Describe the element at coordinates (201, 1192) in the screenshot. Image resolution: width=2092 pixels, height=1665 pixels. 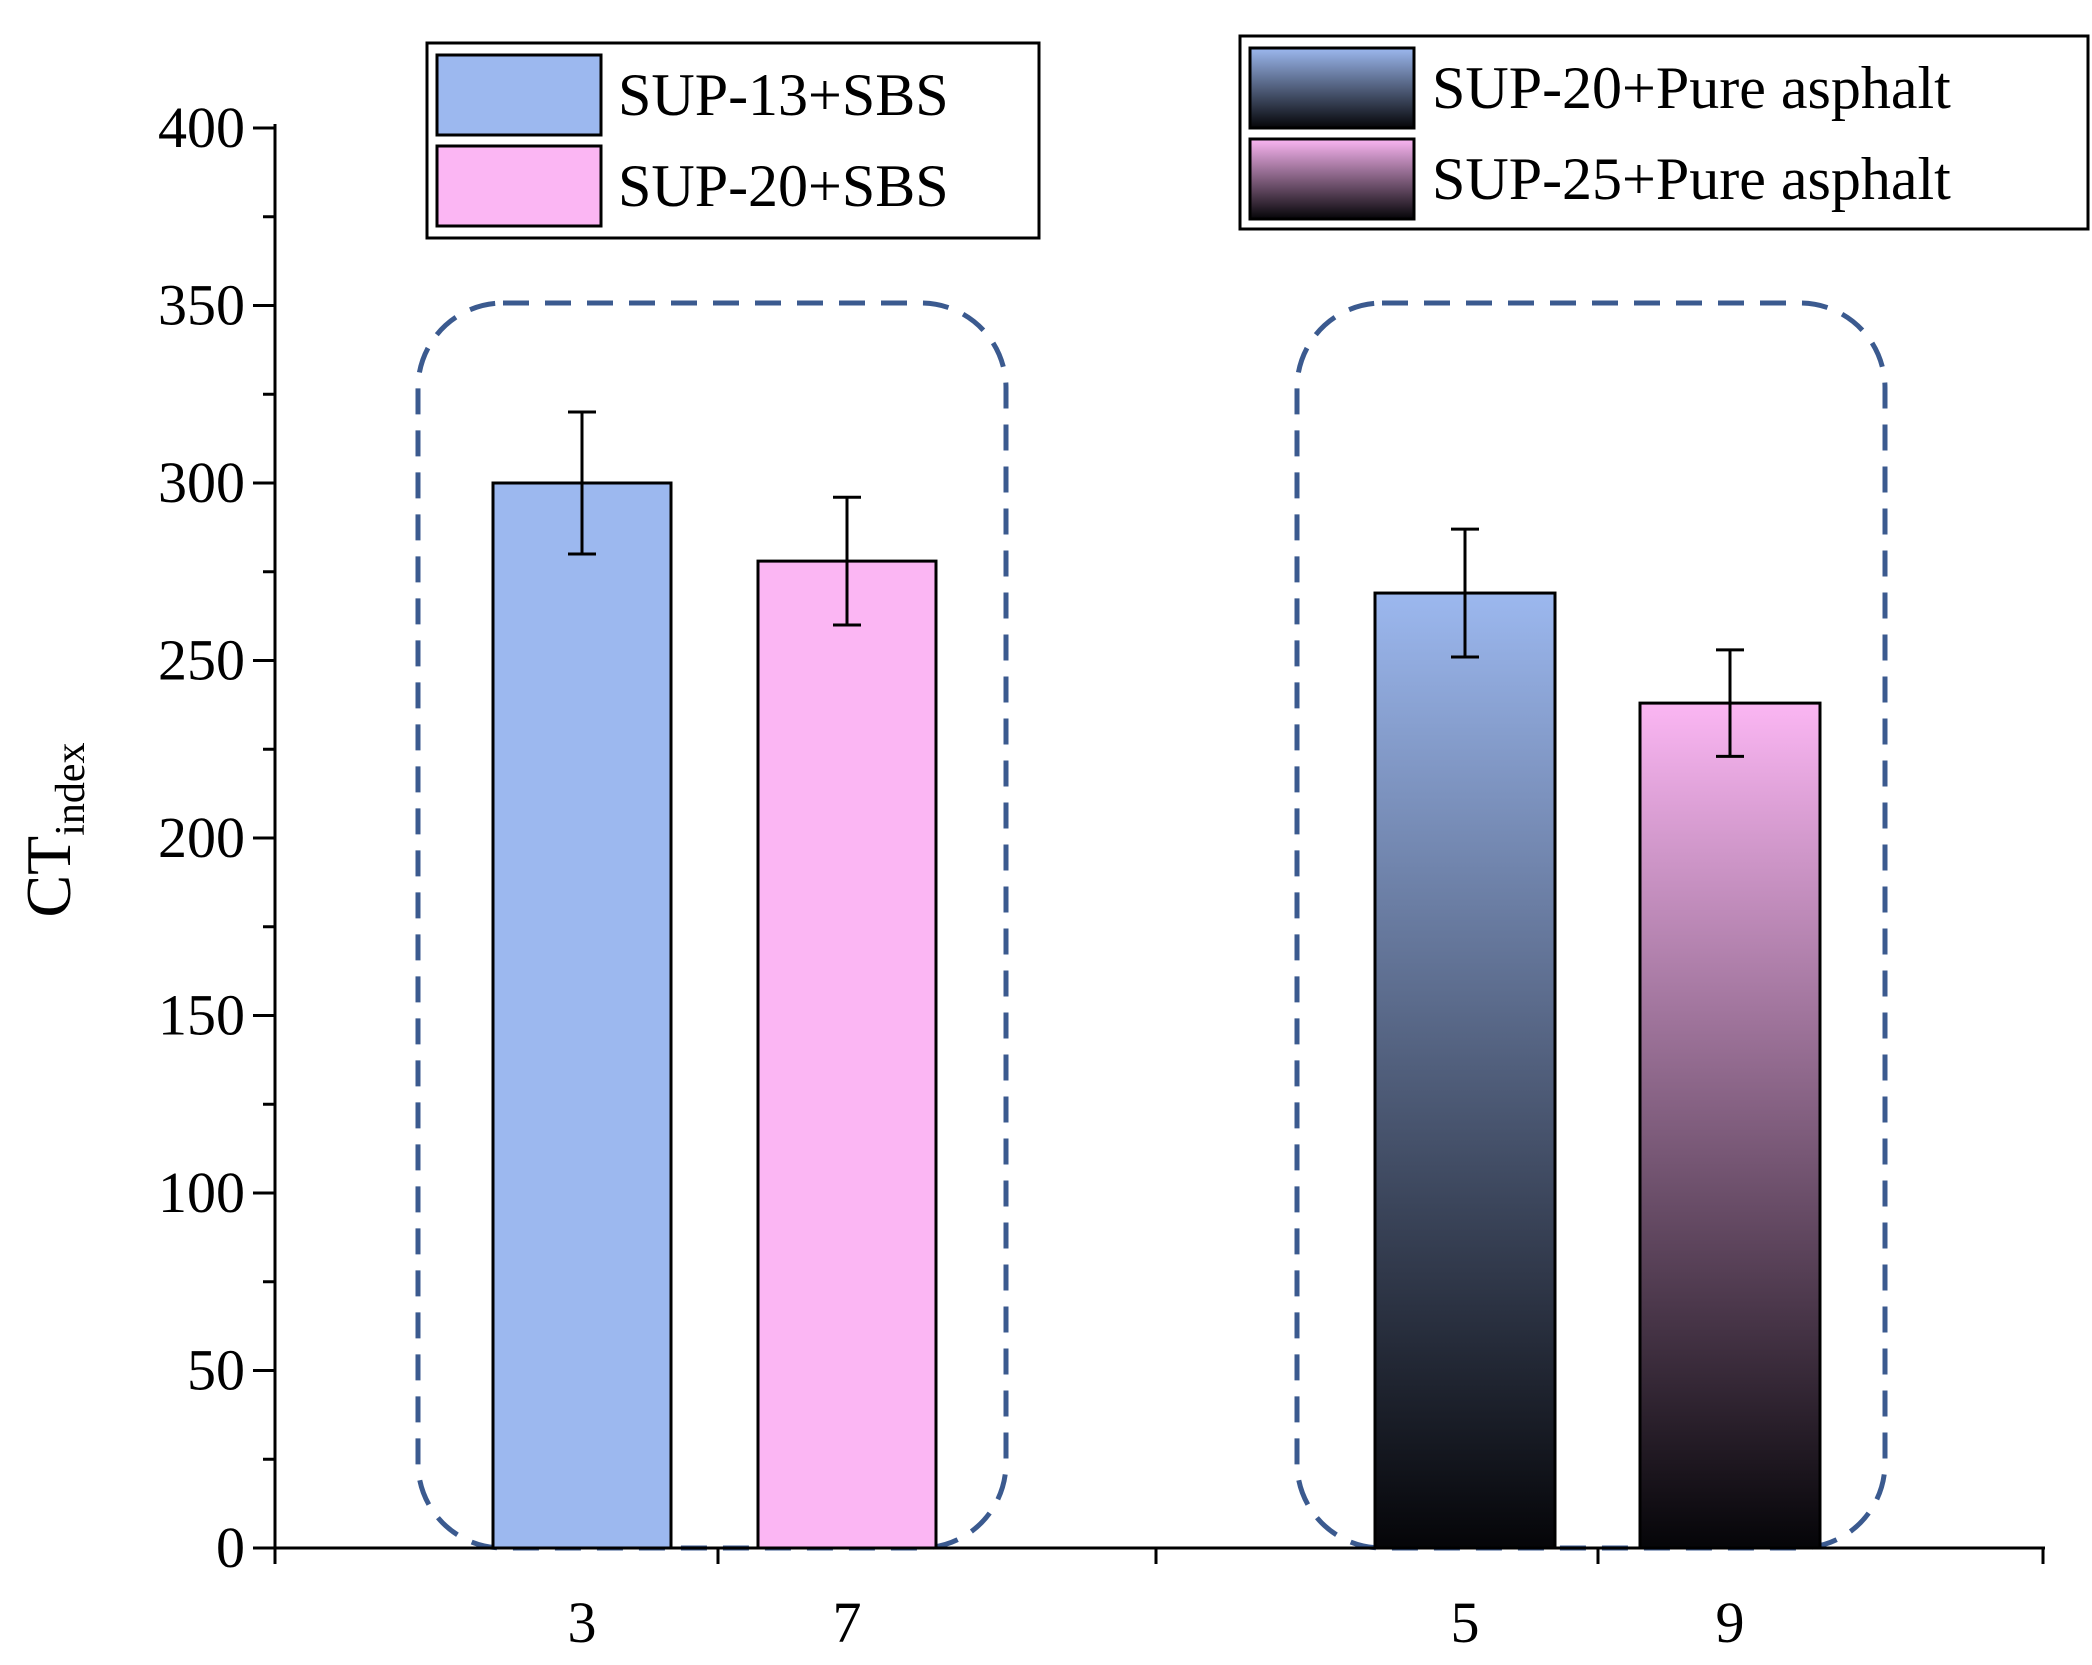
I see `y-tick-label: 100` at that location.